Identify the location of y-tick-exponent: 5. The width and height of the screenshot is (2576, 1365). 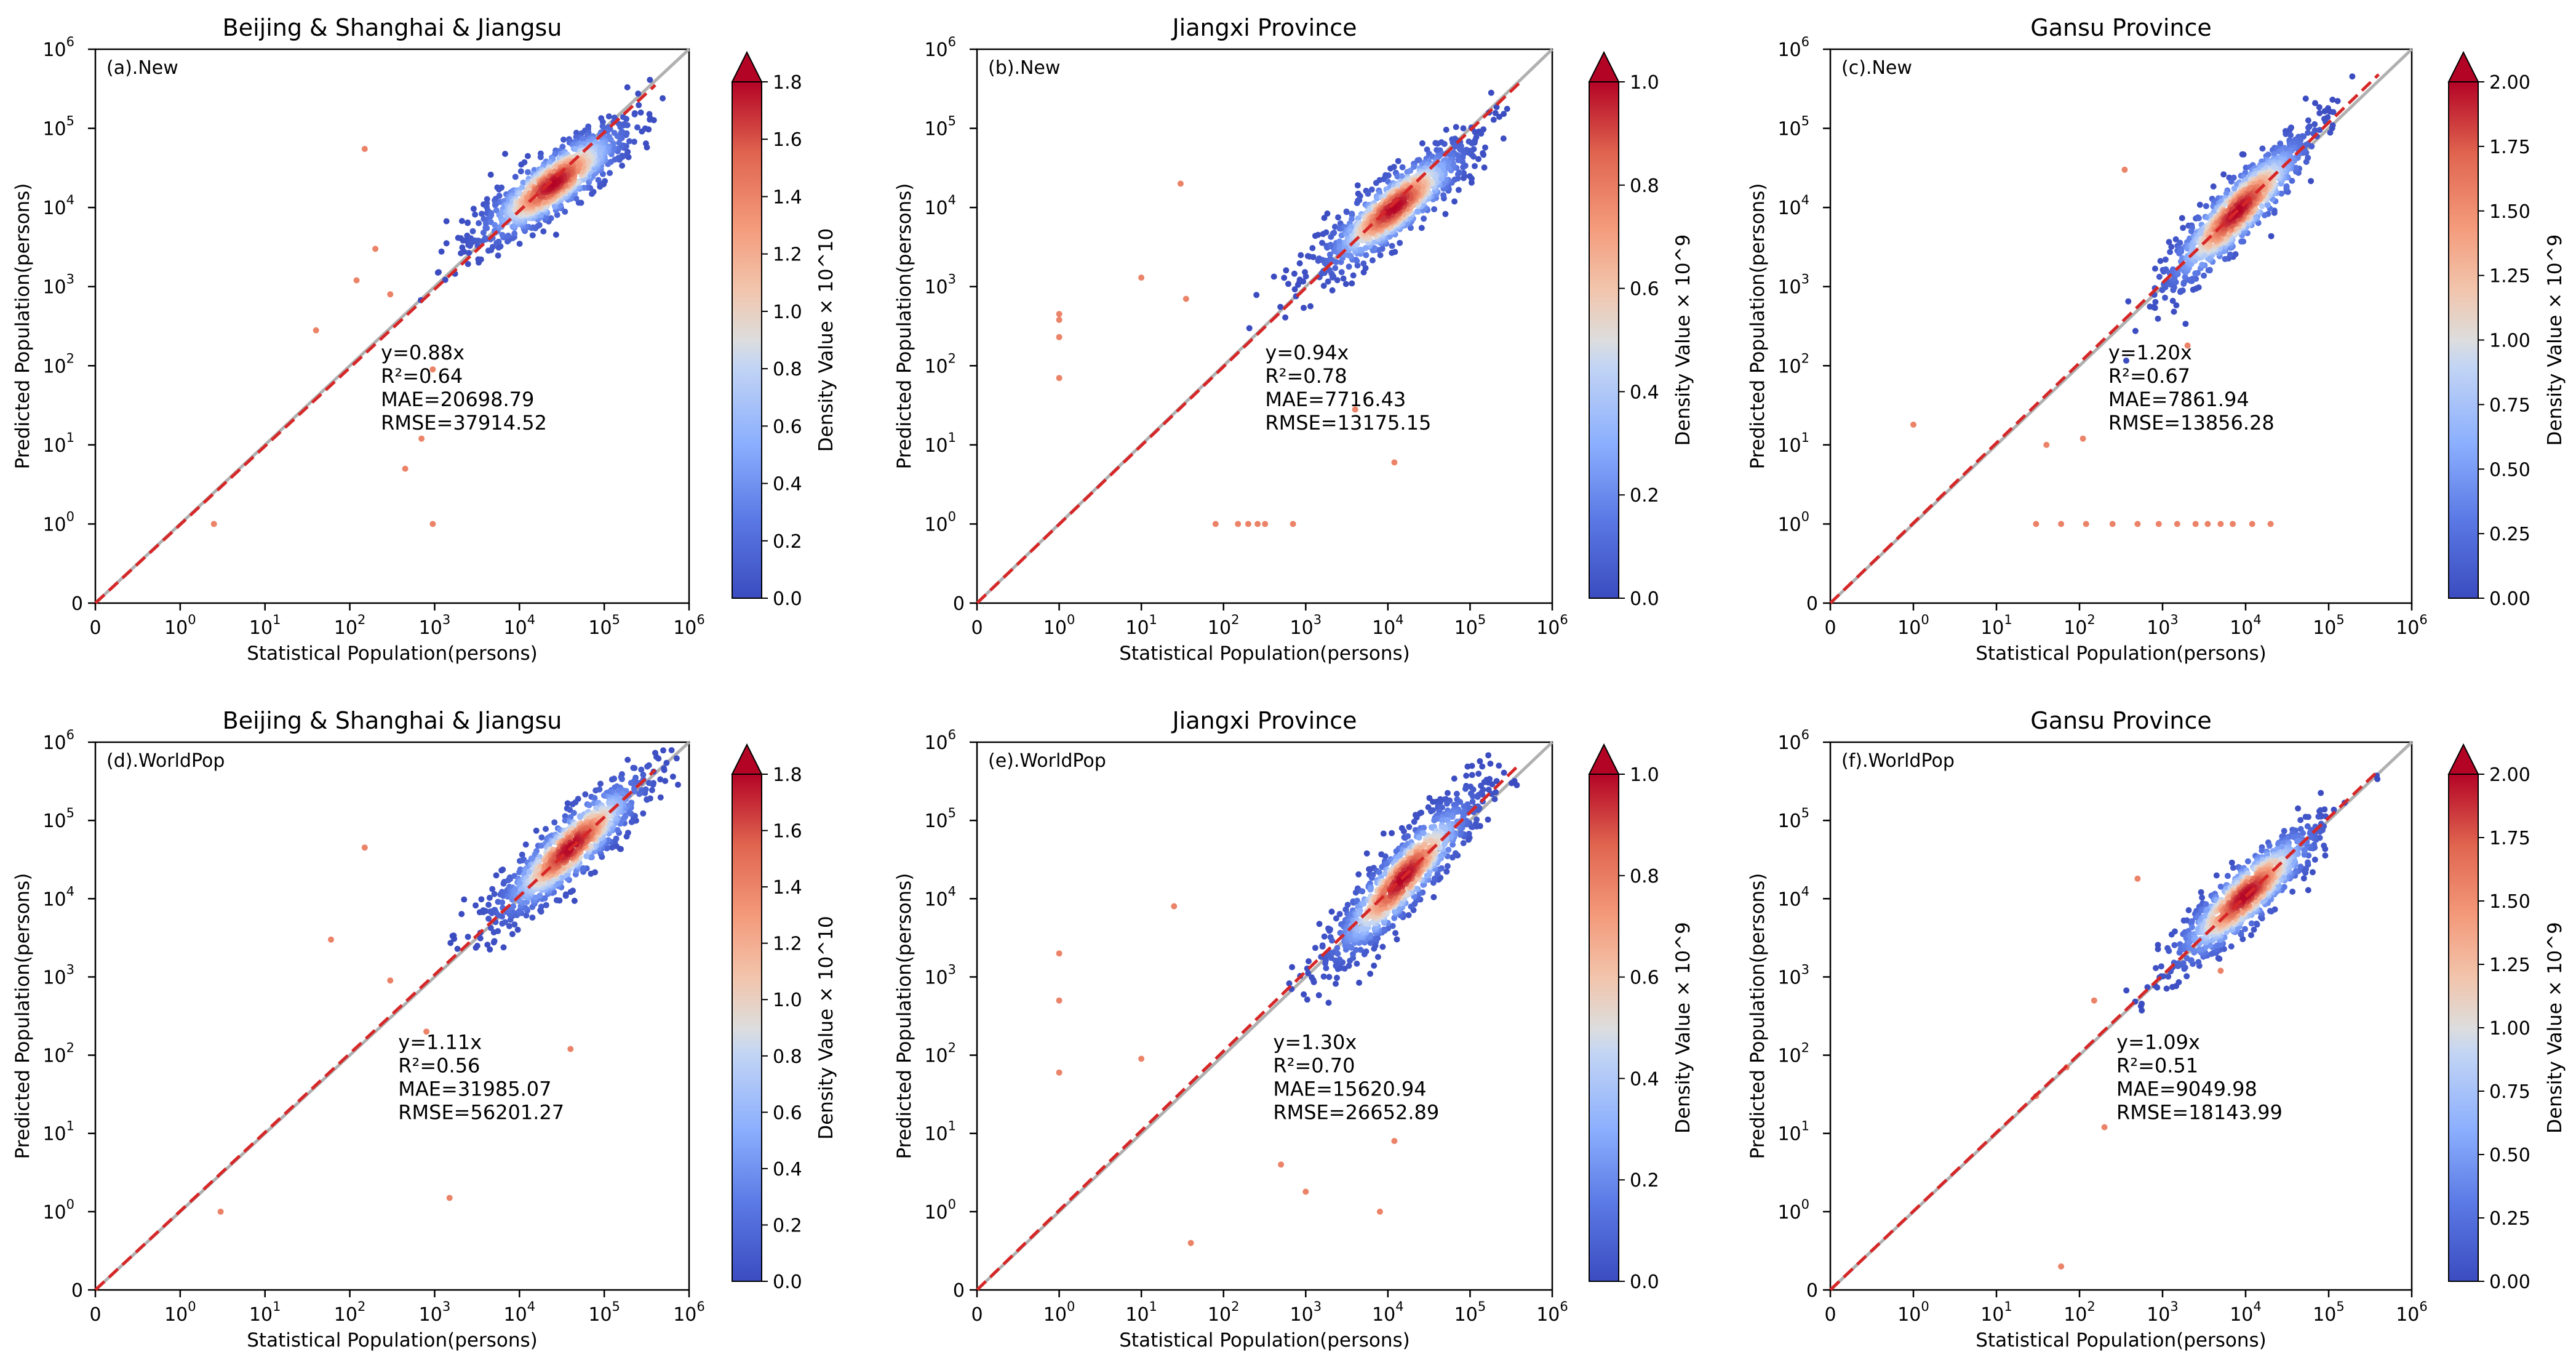
(70, 121).